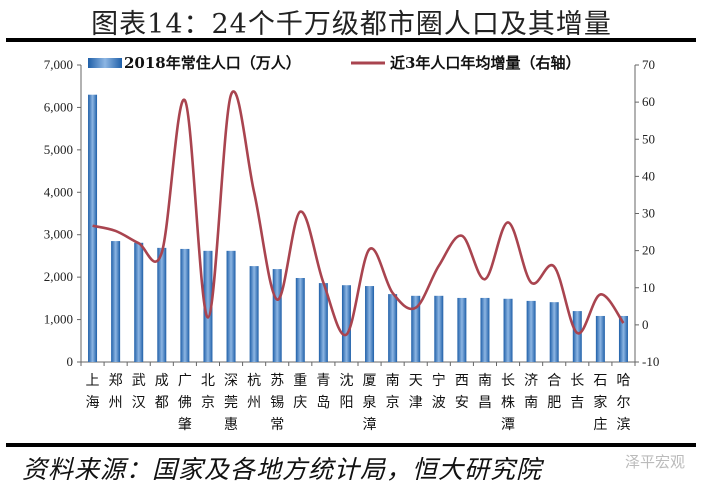  I want to click on category-label: 天, so click(416, 381).